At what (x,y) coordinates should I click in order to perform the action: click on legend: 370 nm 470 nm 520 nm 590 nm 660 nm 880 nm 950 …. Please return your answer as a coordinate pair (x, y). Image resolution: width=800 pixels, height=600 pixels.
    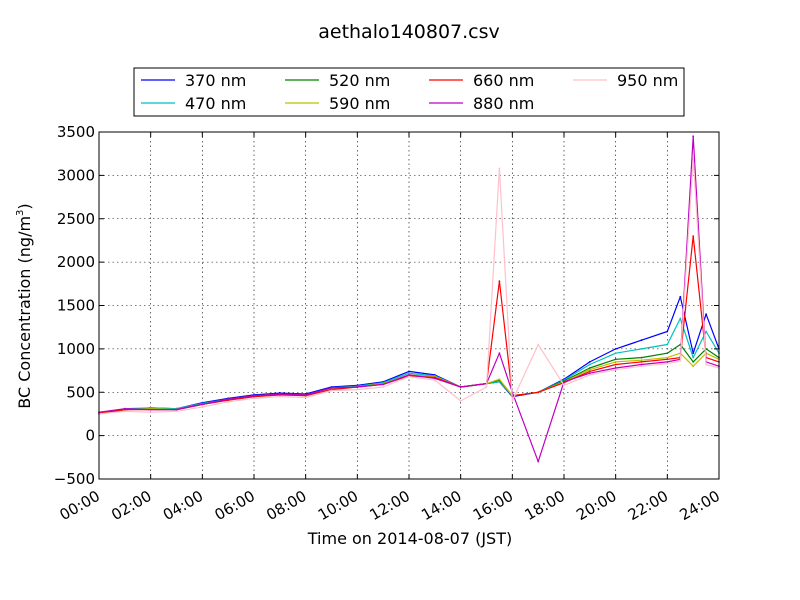
    Looking at the image, I should click on (409, 92).